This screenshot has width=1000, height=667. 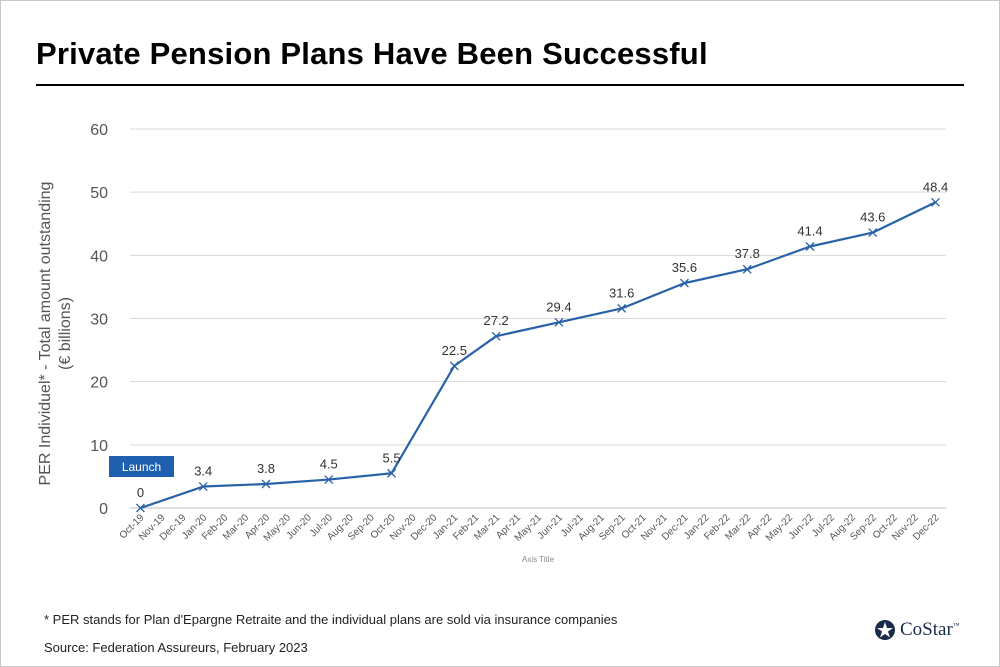 I want to click on costar-logo: CoStar™, so click(x=917, y=630).